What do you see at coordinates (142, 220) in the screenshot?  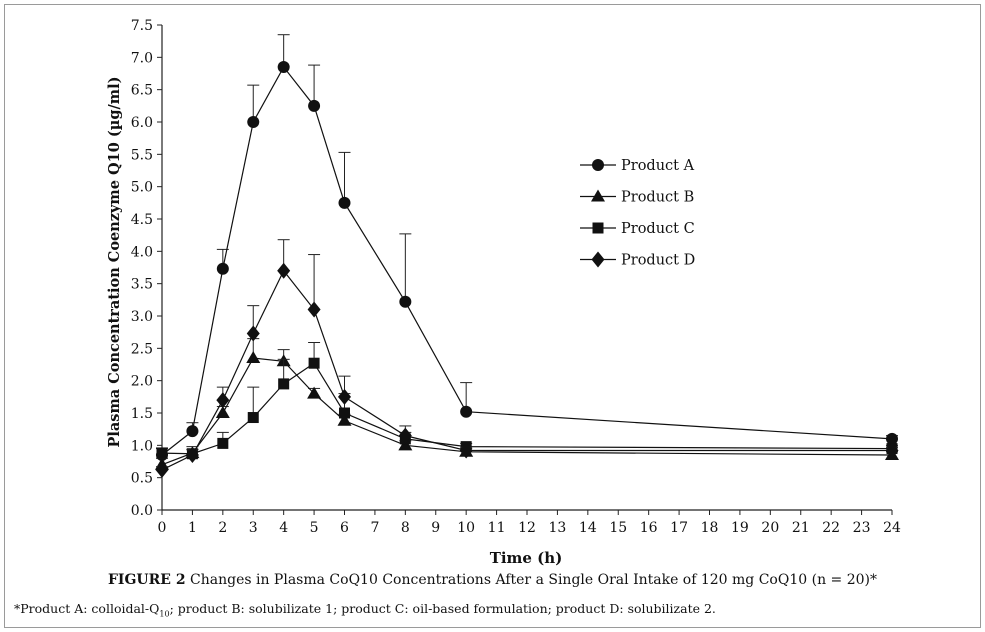 I see `y-tick-label: 4.5` at bounding box center [142, 220].